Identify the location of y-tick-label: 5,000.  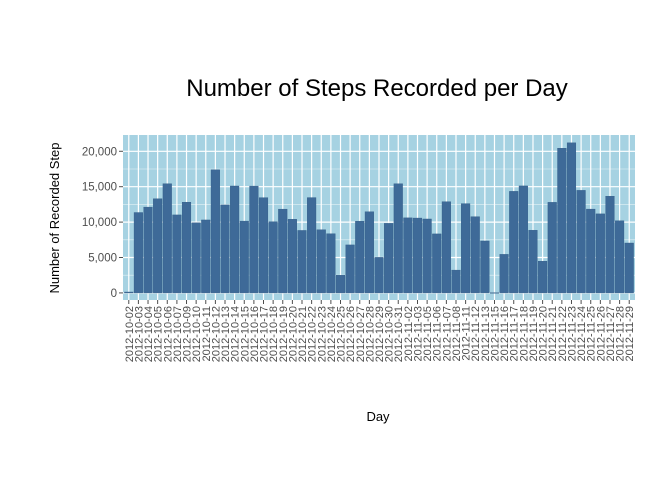
(102, 259).